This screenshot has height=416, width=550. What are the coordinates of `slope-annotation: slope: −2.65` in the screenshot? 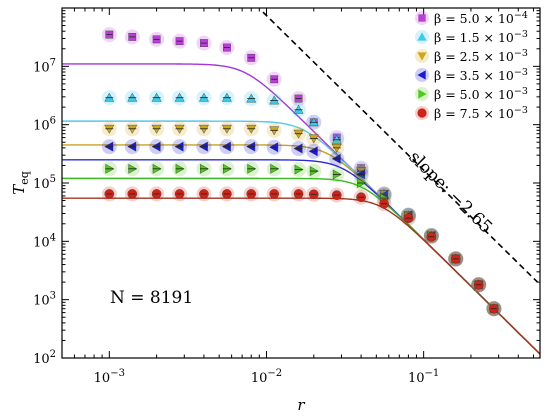 It's located at (449, 192).